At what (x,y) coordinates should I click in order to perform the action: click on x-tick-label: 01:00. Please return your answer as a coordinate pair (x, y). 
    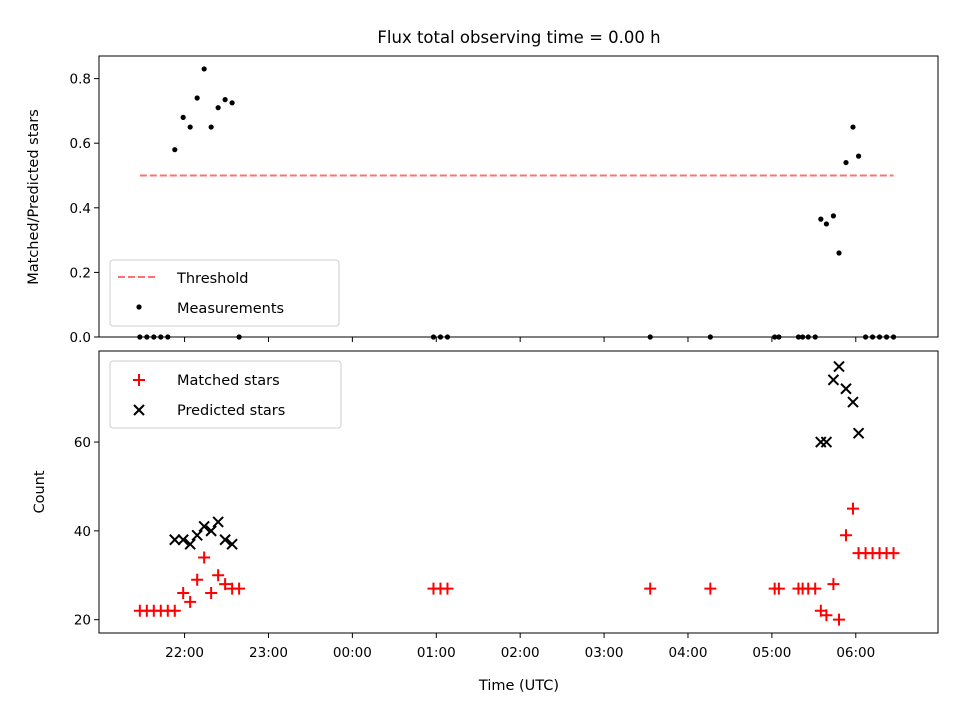
    Looking at the image, I should click on (436, 653).